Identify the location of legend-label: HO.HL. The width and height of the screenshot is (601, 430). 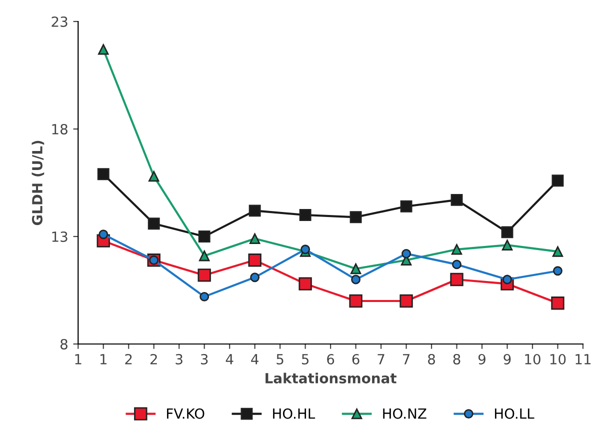
(294, 413).